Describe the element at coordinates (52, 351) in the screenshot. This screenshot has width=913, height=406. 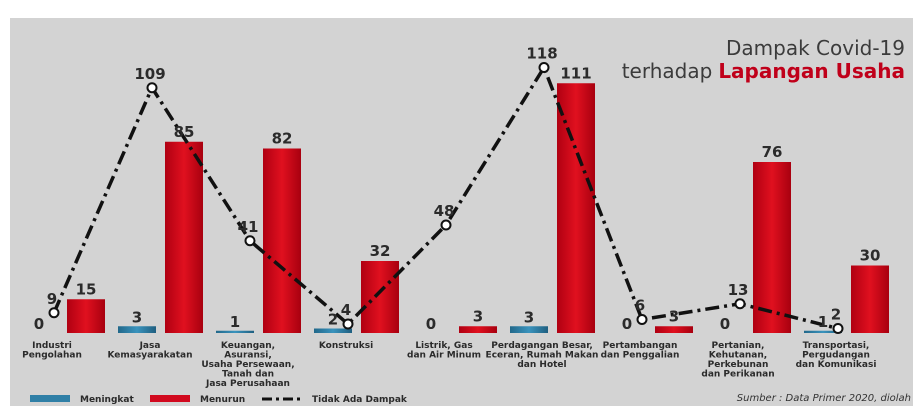
I see `category-label: Industri Pengolahan` at that location.